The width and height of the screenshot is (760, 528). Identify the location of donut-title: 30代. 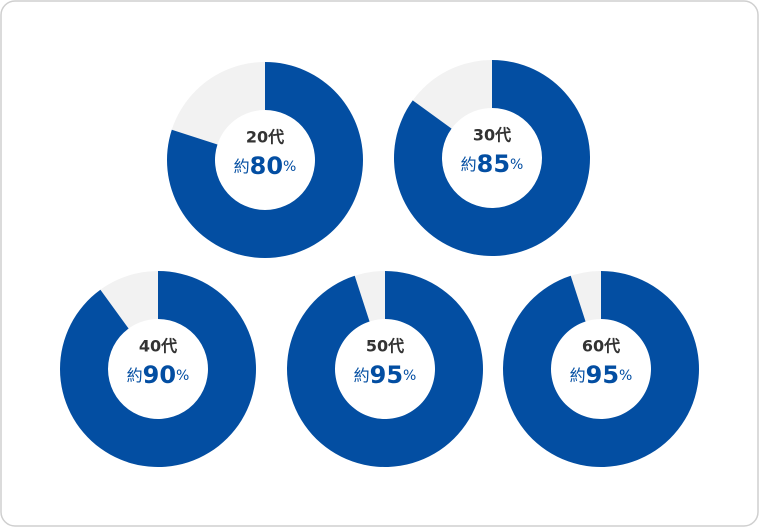
(492, 135).